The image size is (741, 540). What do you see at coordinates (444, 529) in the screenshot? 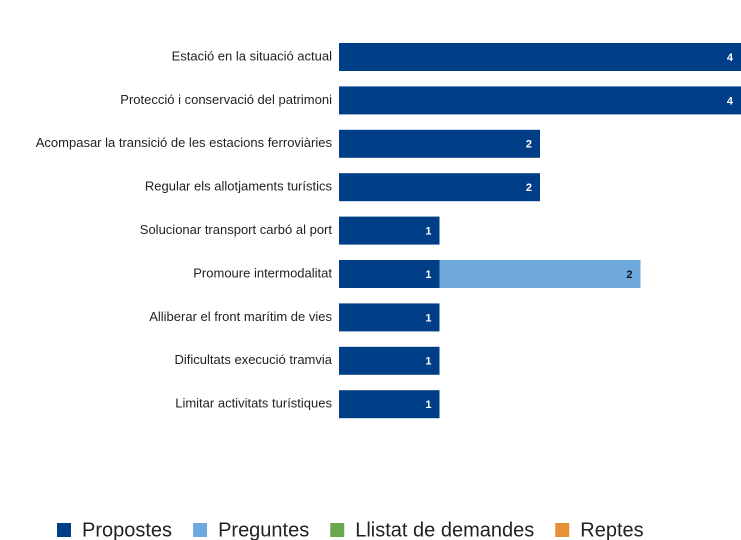
I see `legend-label: Llistat de demandes` at bounding box center [444, 529].